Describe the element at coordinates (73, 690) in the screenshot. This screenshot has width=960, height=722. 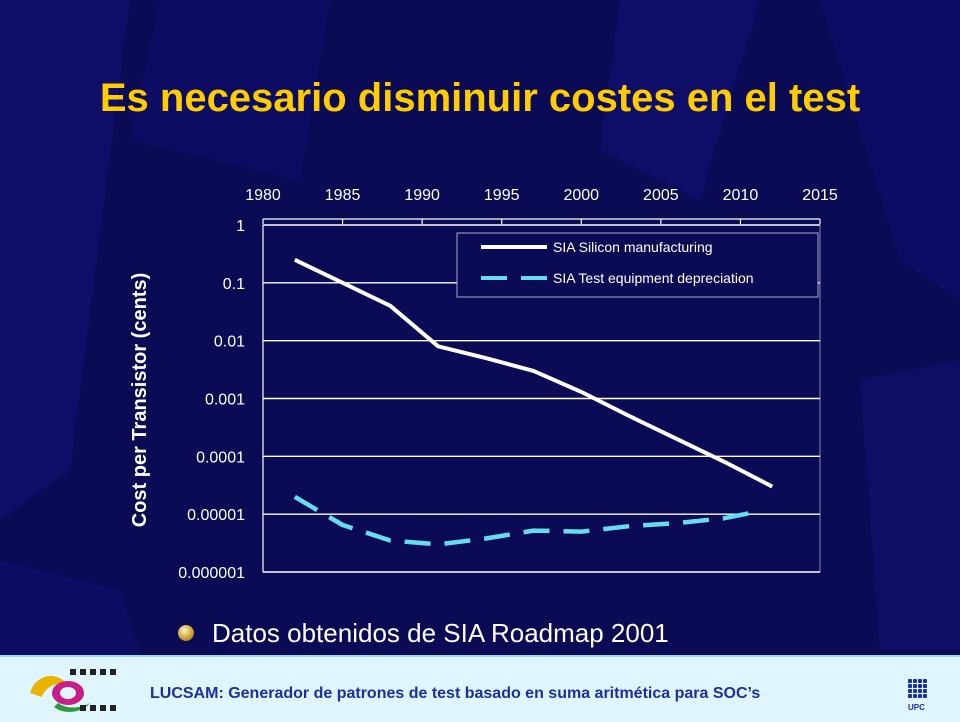
I see `lucsam-logo-icon` at that location.